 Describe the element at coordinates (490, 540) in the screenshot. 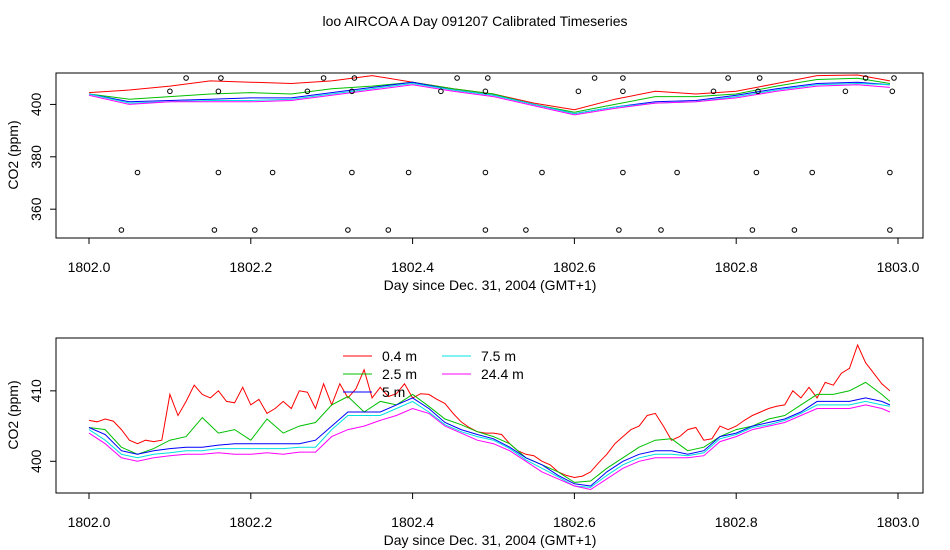

I see `bottom-x-axis-label: Day since Dec. 31, 2004 (GMT+1)` at that location.